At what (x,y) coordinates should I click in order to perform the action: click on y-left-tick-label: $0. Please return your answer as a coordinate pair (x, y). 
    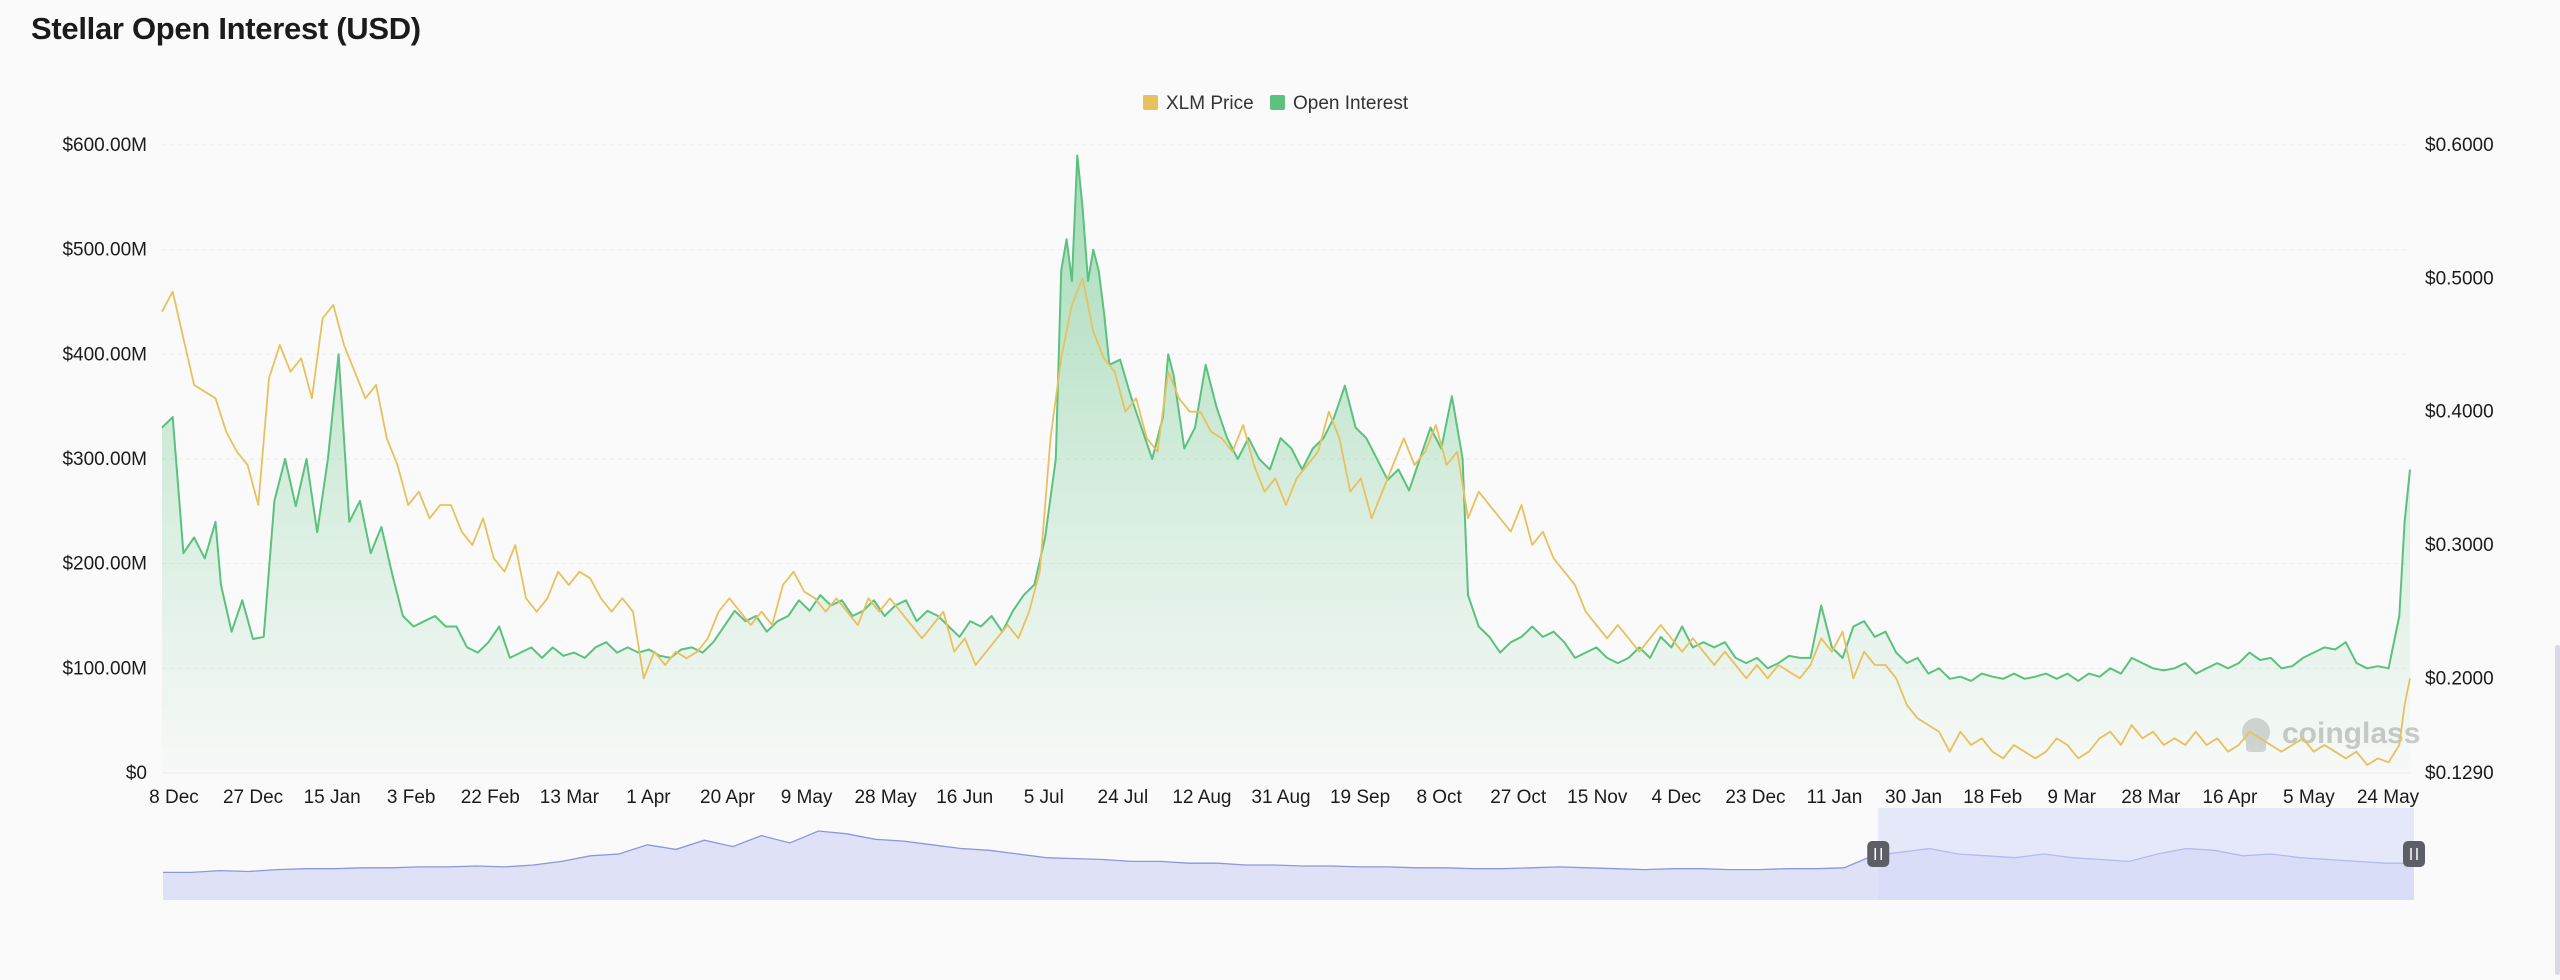
    Looking at the image, I should click on (136, 773).